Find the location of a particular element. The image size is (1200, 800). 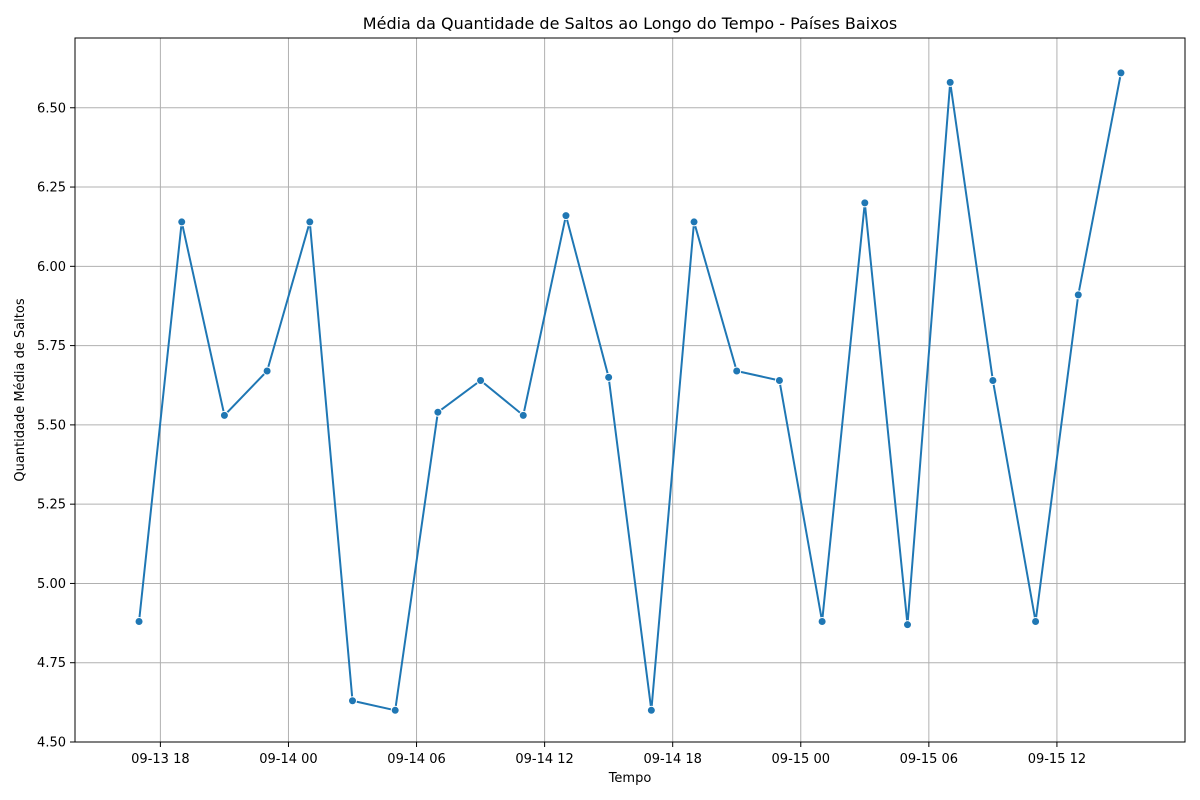

y-tick-label: 5.25 is located at coordinates (51, 505).